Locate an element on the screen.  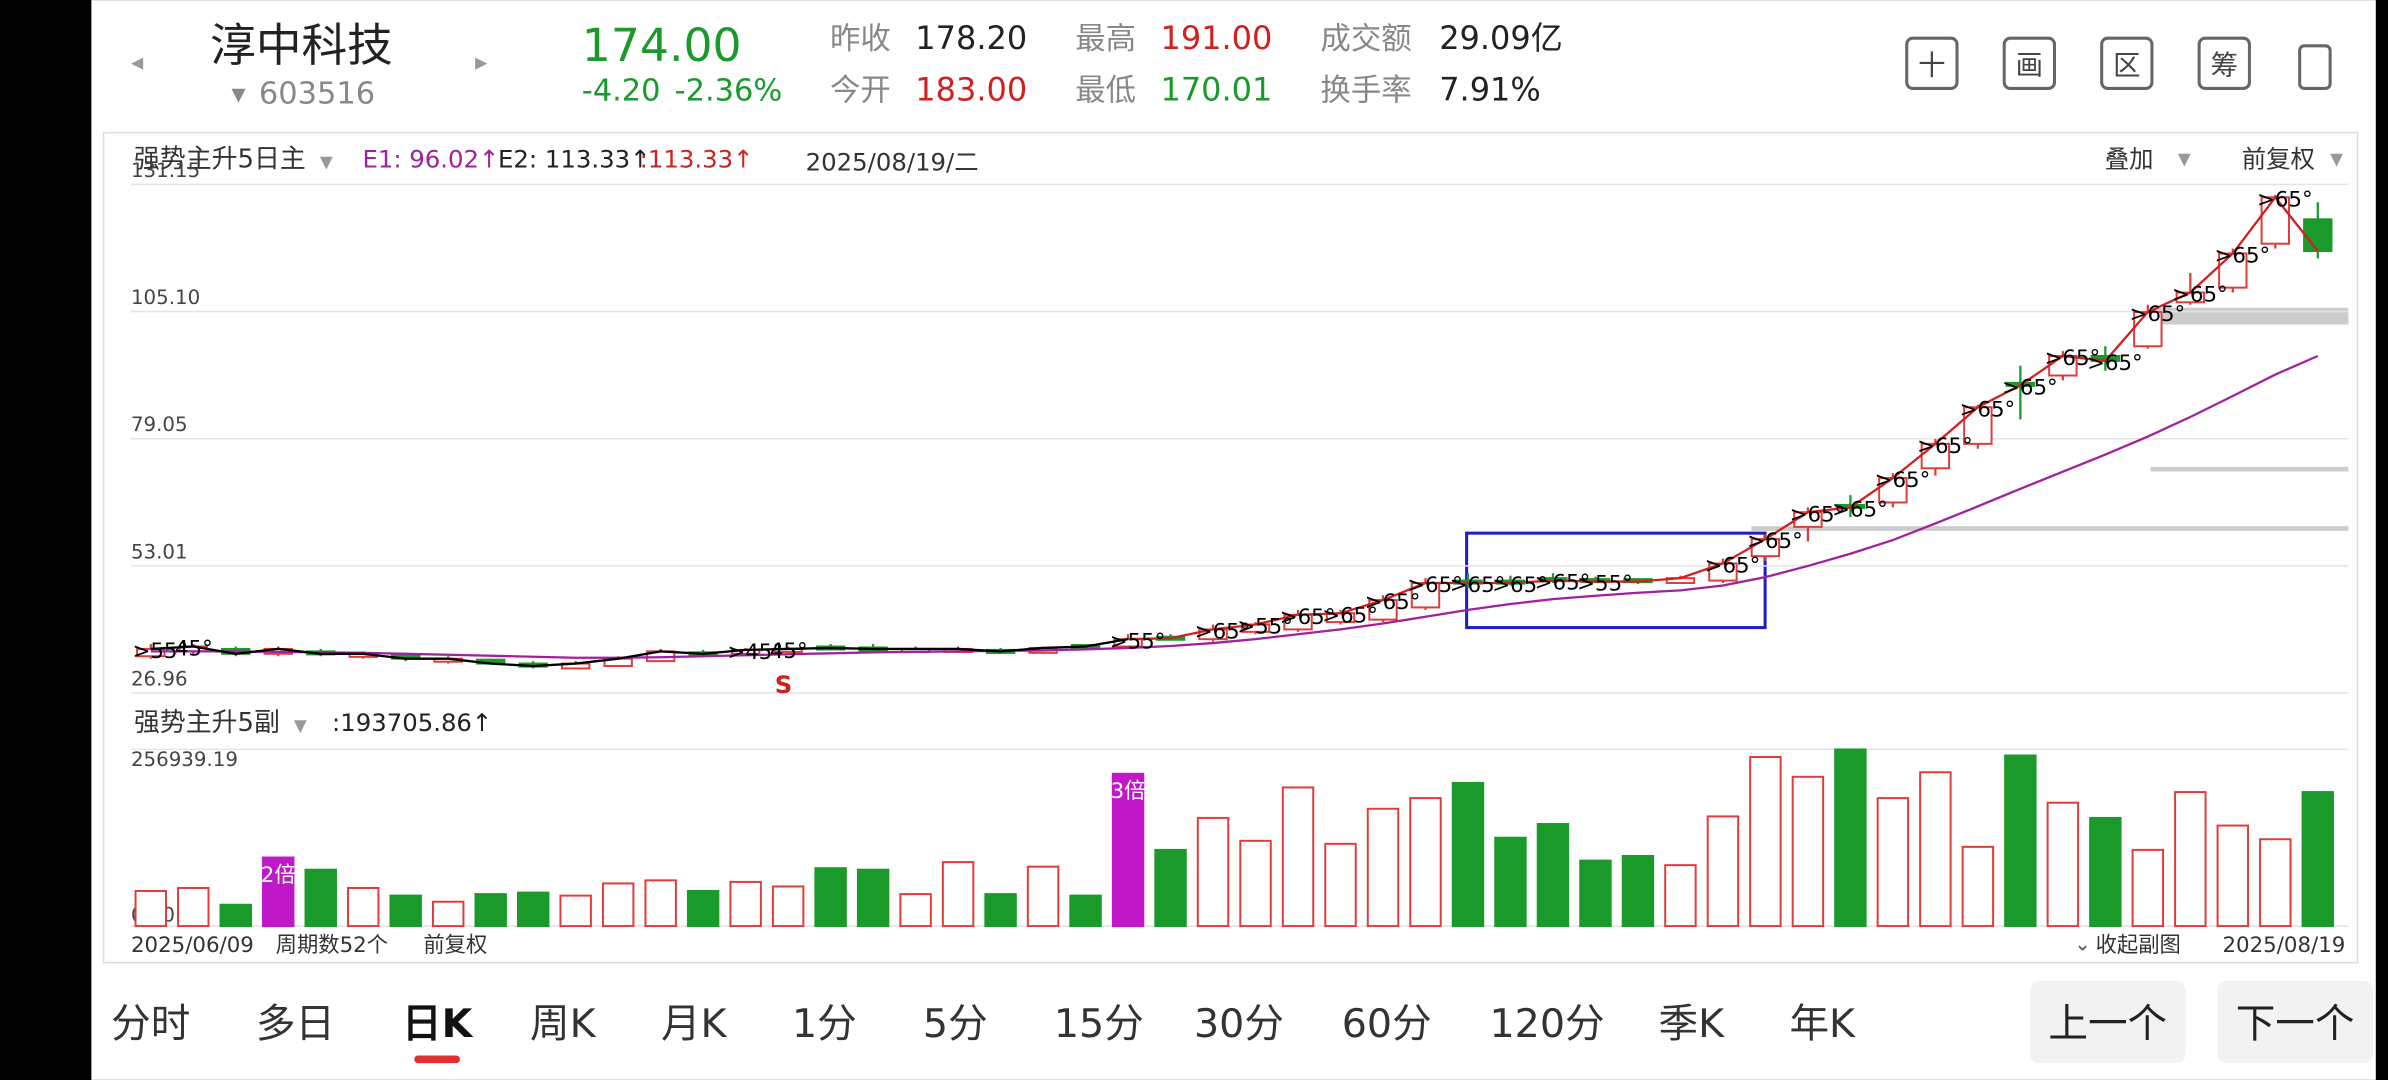
stock-code: 603516 is located at coordinates (317, 94).